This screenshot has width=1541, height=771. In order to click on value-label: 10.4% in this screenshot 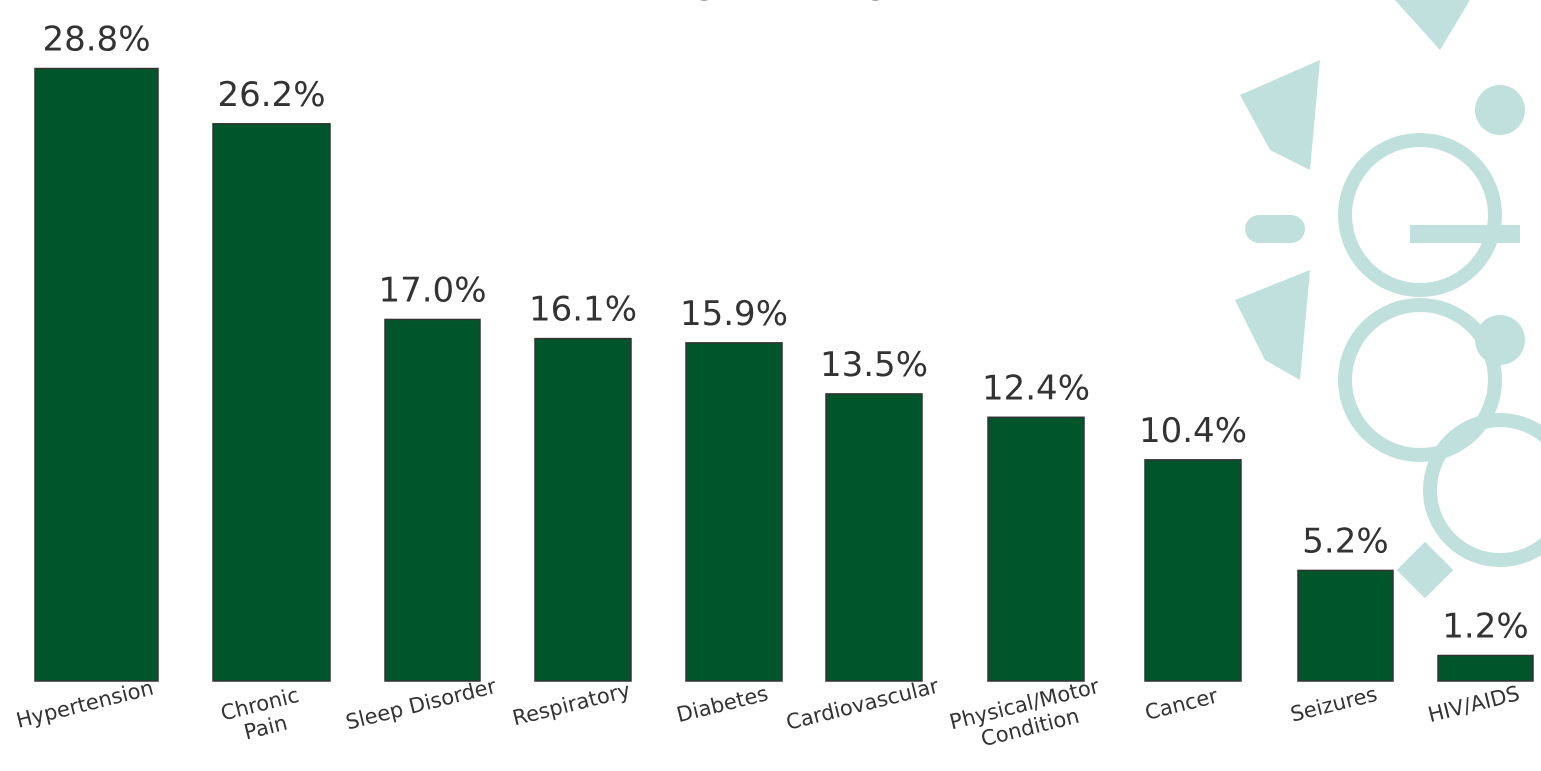, I will do `click(1193, 431)`.